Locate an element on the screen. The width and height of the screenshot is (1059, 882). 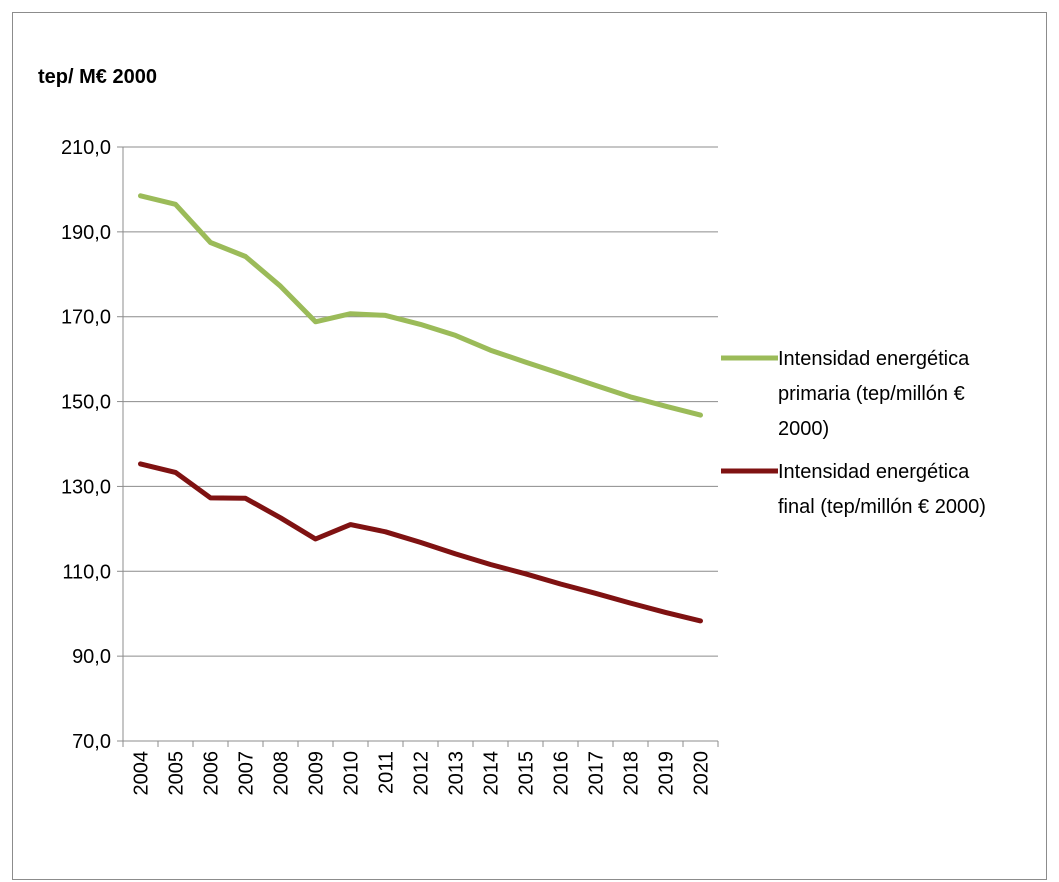
y-tick-labels: 210,0 190,0 170,0 150,0 130,0 110,0 90,0 70,0 is located at coordinates (86, 445).